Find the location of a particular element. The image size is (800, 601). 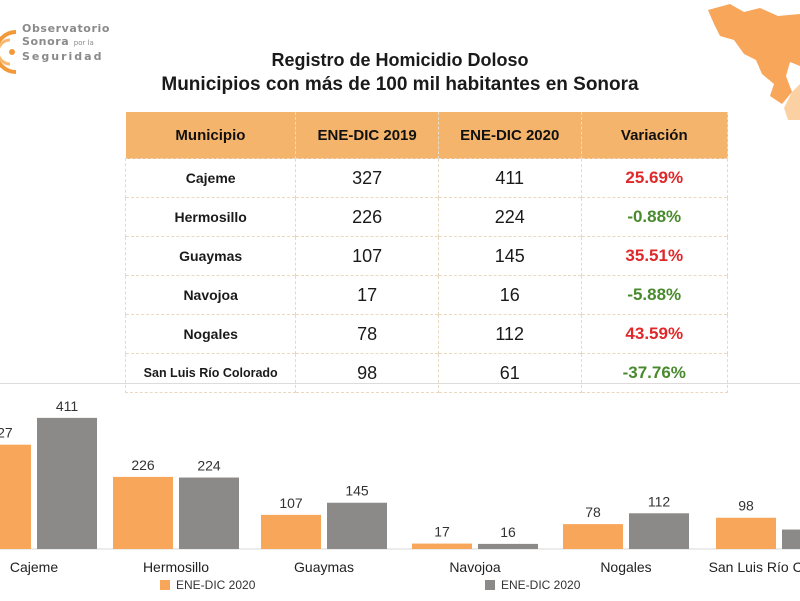

cell-variacion: -0.88% is located at coordinates (655, 217).